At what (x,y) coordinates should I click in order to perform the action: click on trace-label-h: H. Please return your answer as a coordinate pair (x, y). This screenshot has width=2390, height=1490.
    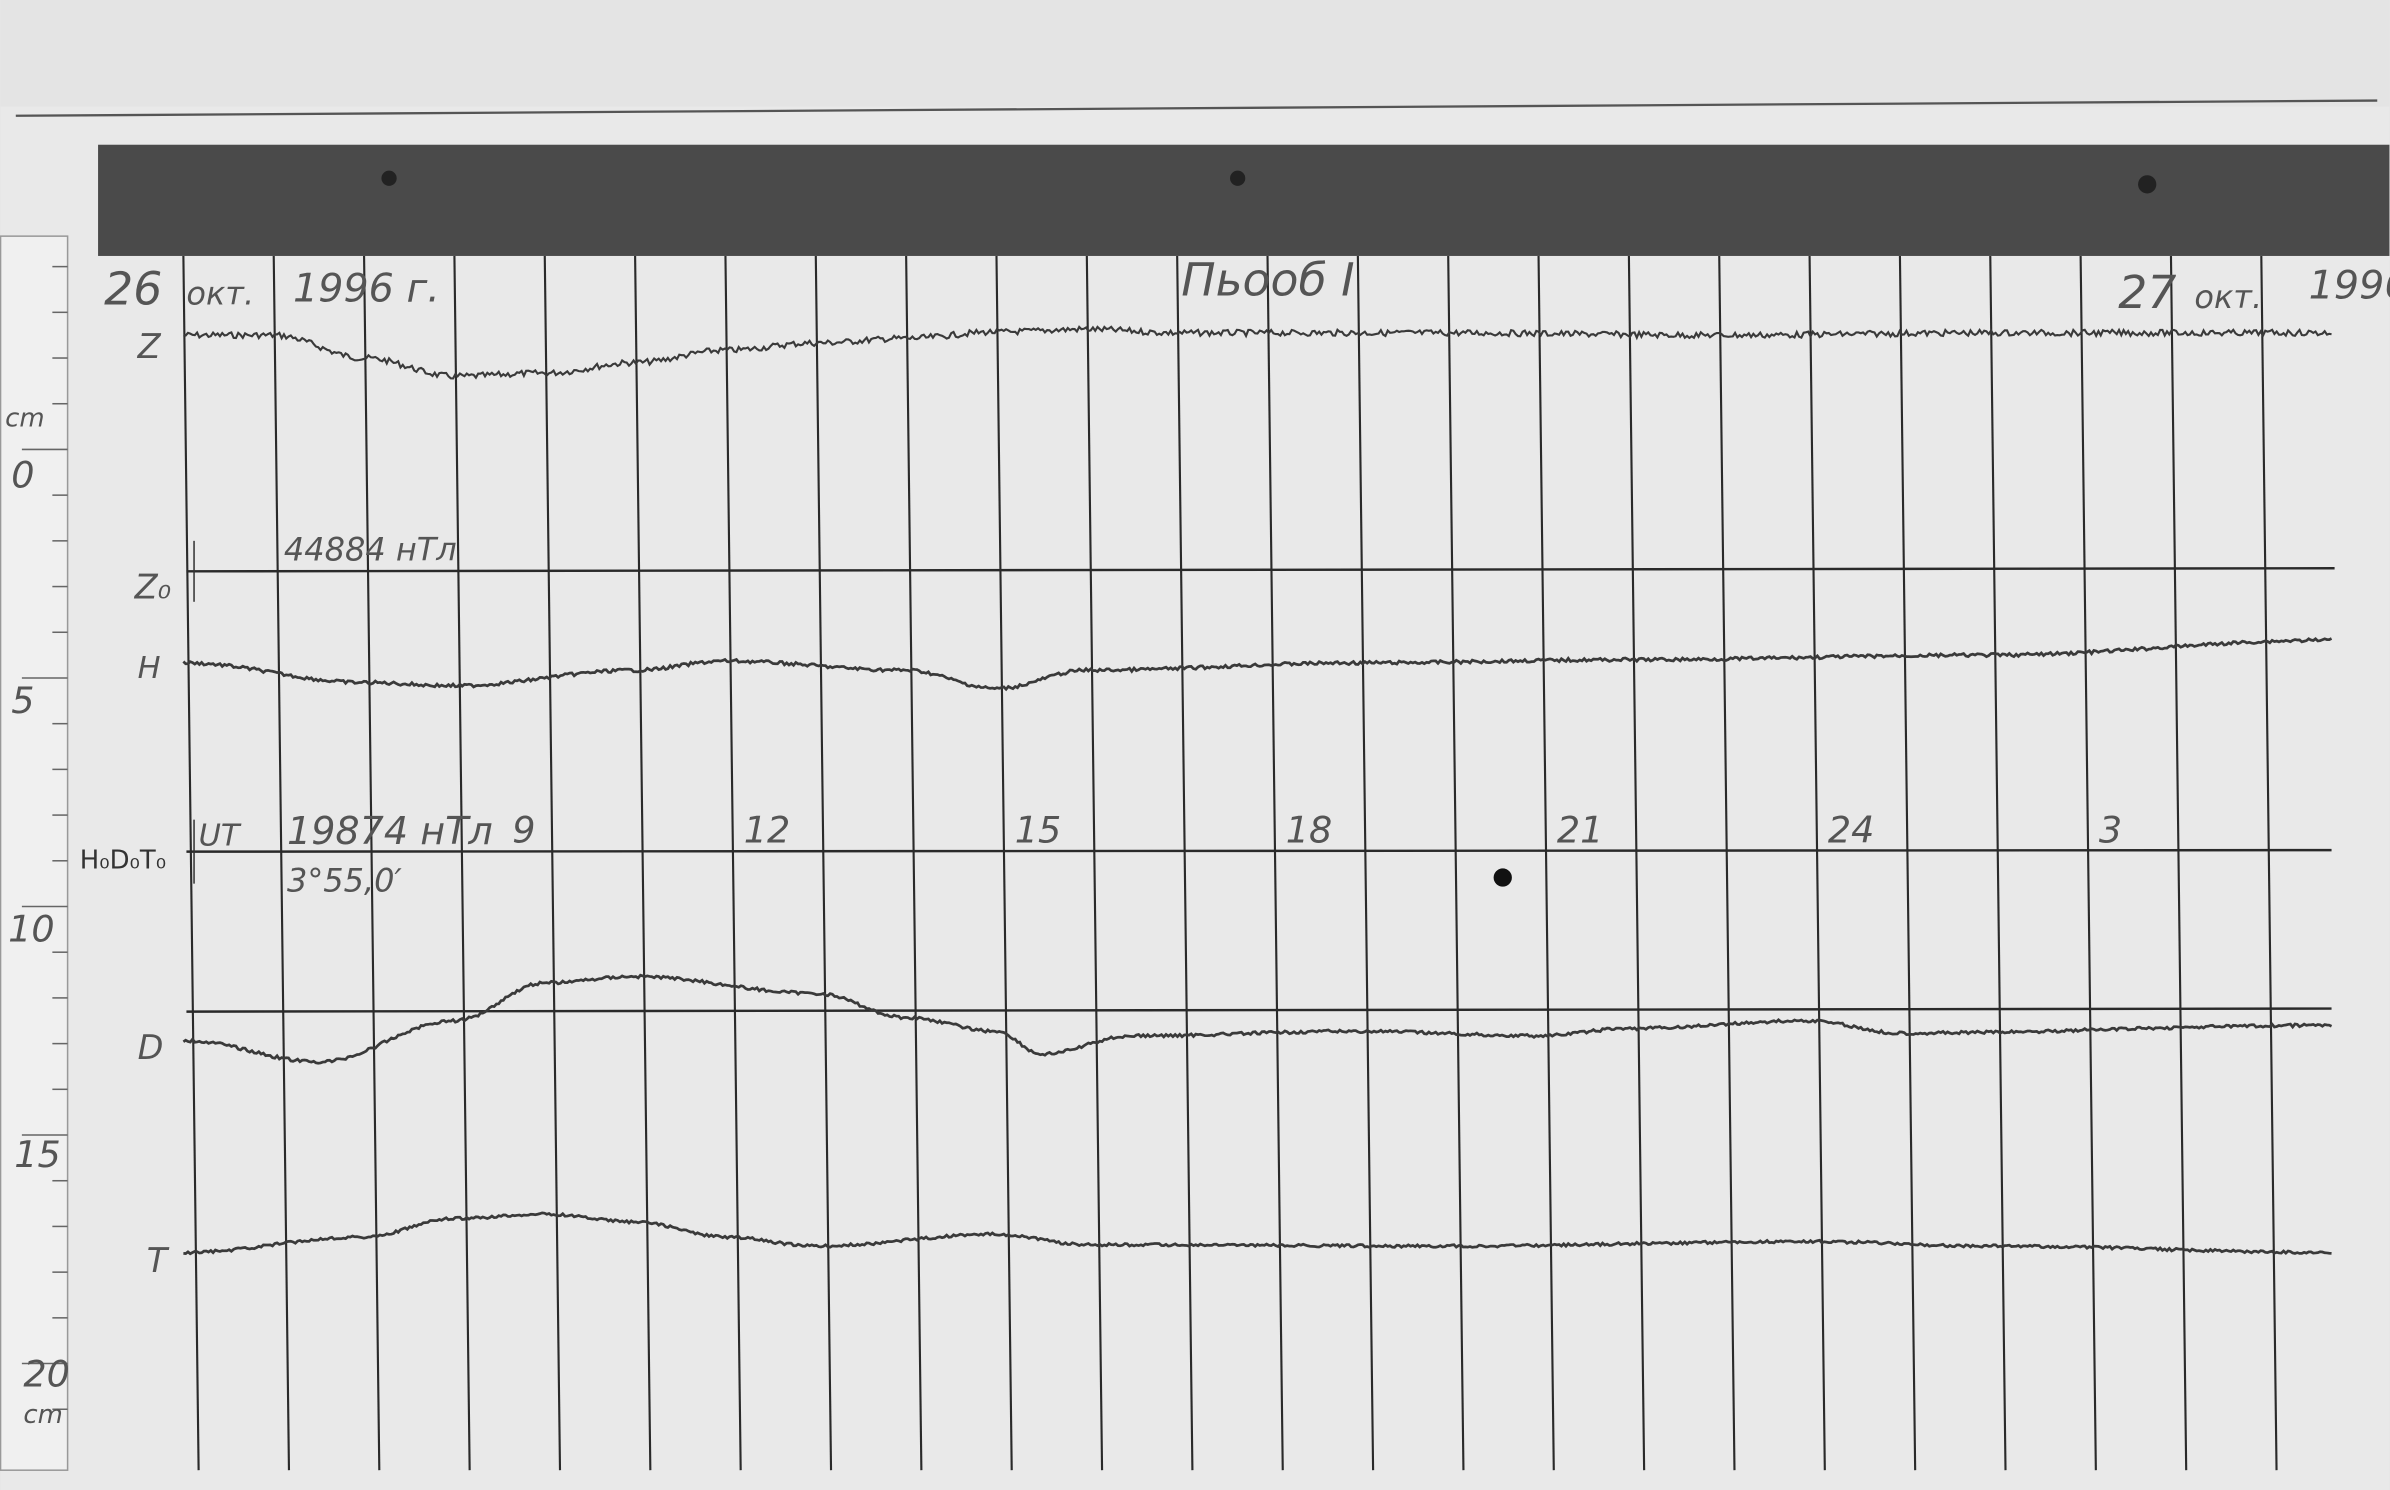
    Looking at the image, I should click on (149, 668).